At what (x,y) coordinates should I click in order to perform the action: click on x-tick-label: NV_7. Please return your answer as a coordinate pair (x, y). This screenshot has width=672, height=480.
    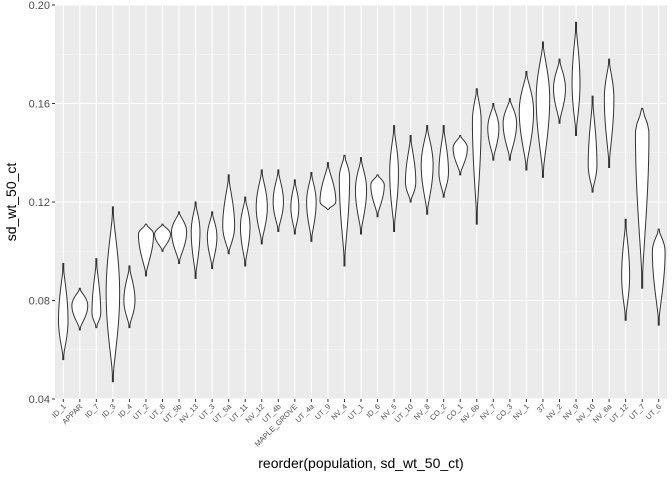
    Looking at the image, I should click on (488, 412).